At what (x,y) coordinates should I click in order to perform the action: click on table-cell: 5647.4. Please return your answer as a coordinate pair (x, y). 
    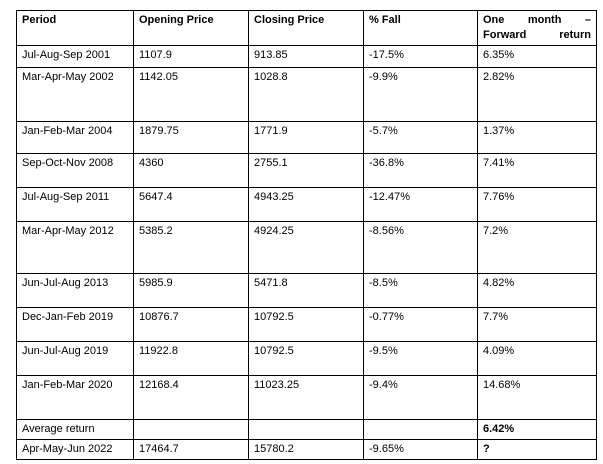
    Looking at the image, I should click on (191, 204).